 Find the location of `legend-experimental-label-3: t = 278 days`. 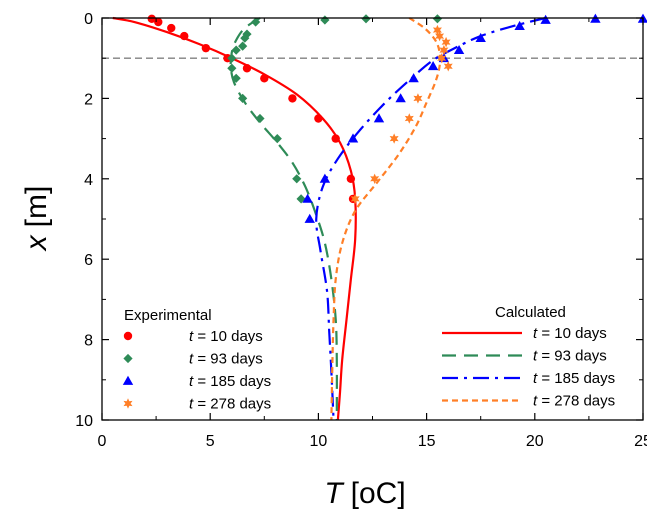

legend-experimental-label-3: t = 278 days is located at coordinates (230, 404).